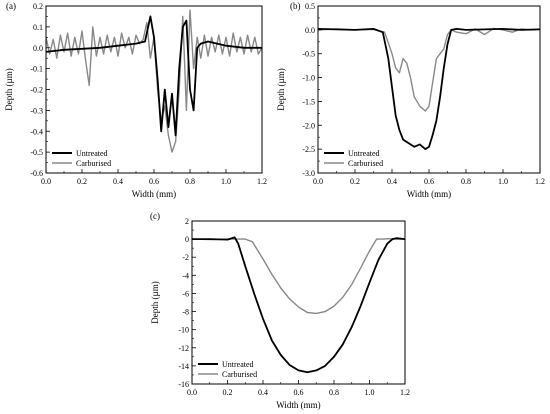  What do you see at coordinates (185, 257) in the screenshot?
I see `y-tick-label: -2` at bounding box center [185, 257].